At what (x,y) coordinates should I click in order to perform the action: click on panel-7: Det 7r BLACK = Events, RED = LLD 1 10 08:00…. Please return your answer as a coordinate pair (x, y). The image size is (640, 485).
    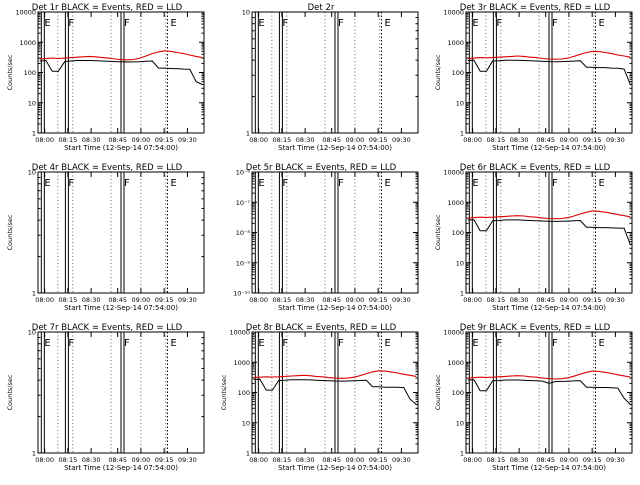
    Looking at the image, I should click on (105, 397).